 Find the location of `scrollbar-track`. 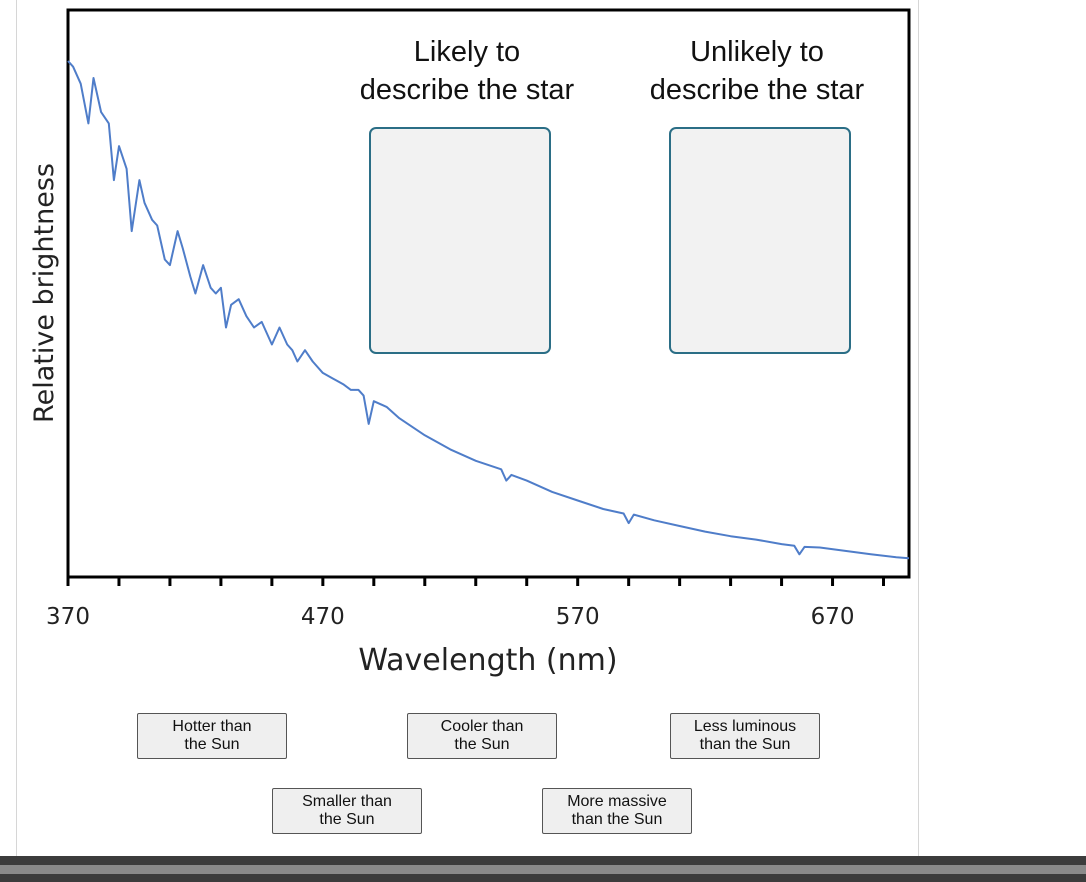

scrollbar-track is located at coordinates (543, 869).